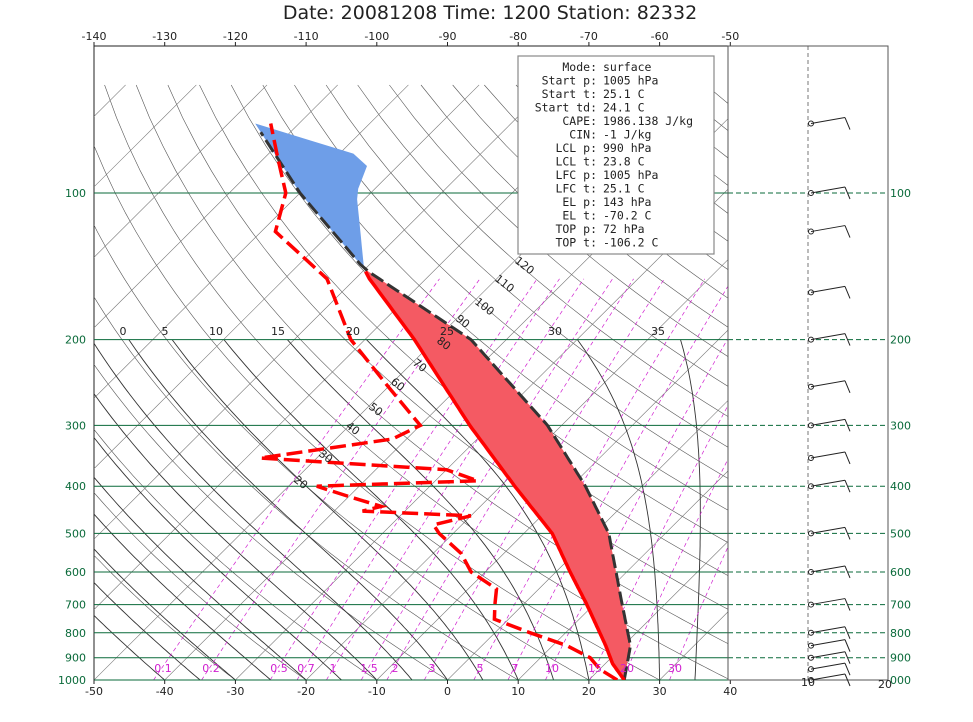 This screenshot has height=722, width=973. Describe the element at coordinates (569, 94) in the screenshot. I see `info-label: Start t:` at that location.